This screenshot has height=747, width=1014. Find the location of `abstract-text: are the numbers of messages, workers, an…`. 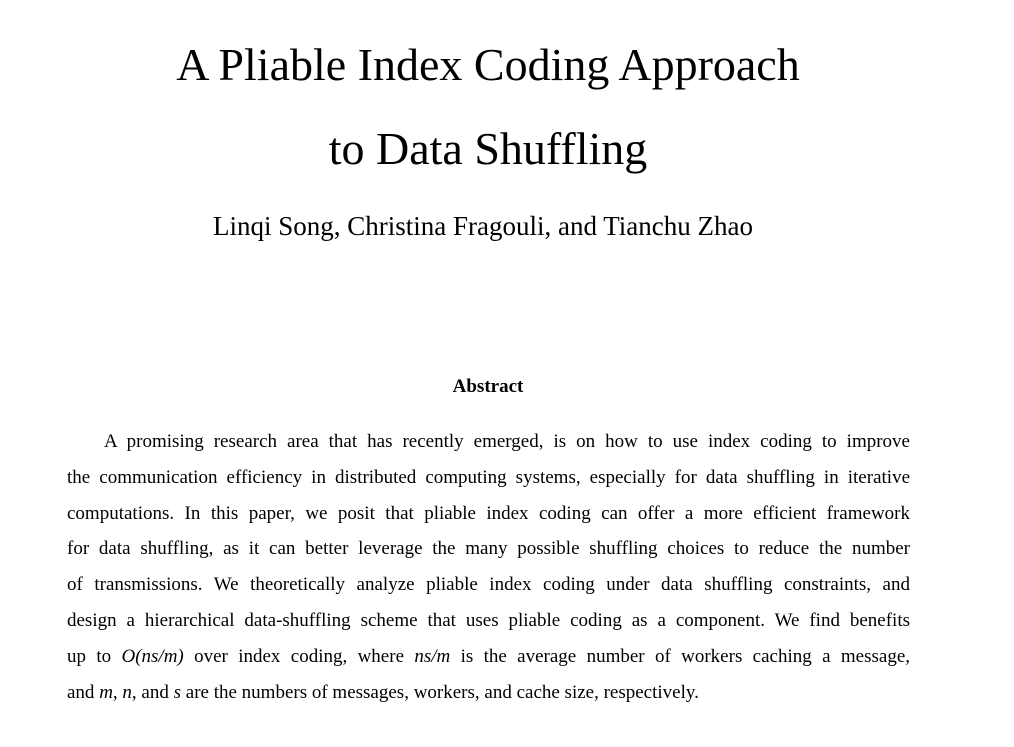

abstract-text: are the numbers of messages, workers, an… is located at coordinates (440, 692).